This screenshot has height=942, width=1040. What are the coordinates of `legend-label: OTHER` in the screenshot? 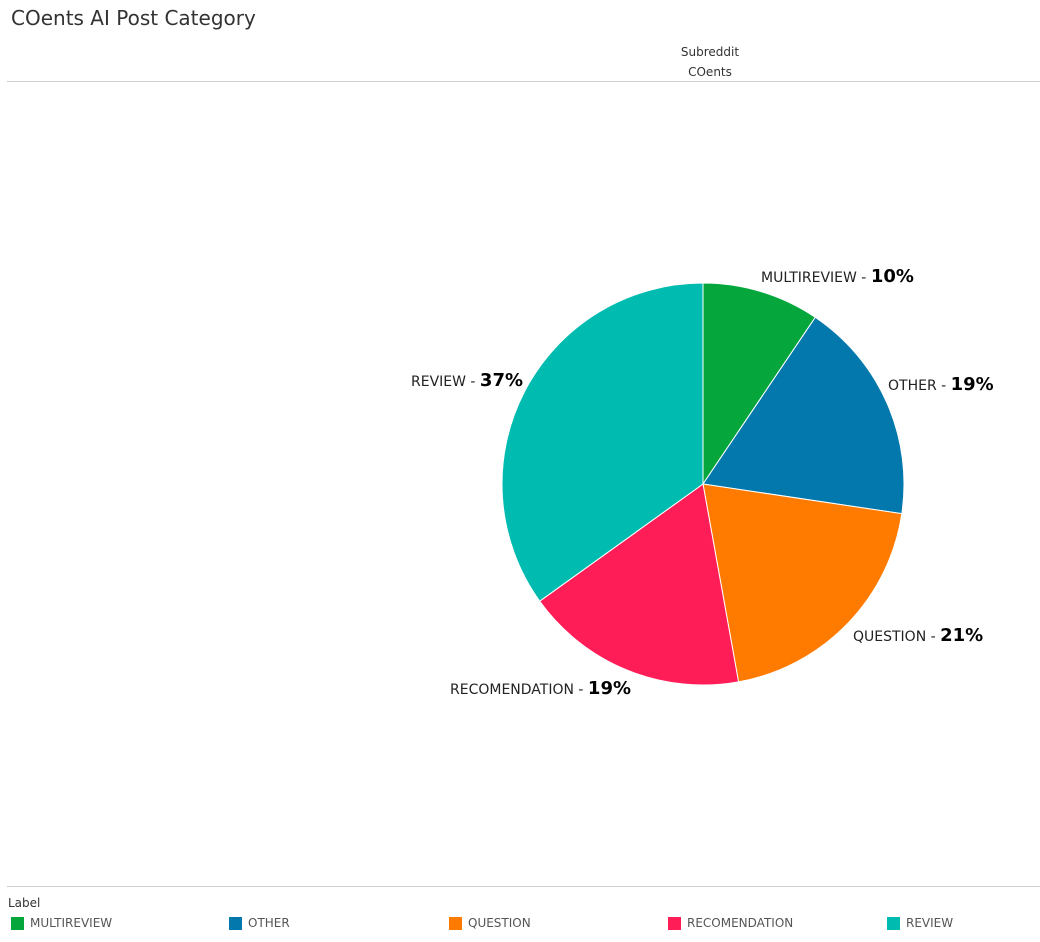 It's located at (269, 923).